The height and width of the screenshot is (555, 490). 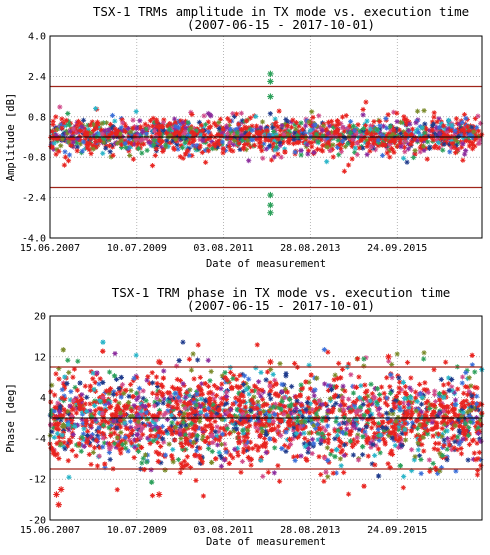 What do you see at coordinates (40, 357) in the screenshot?
I see `phase-y-tick-label: 12` at bounding box center [40, 357].